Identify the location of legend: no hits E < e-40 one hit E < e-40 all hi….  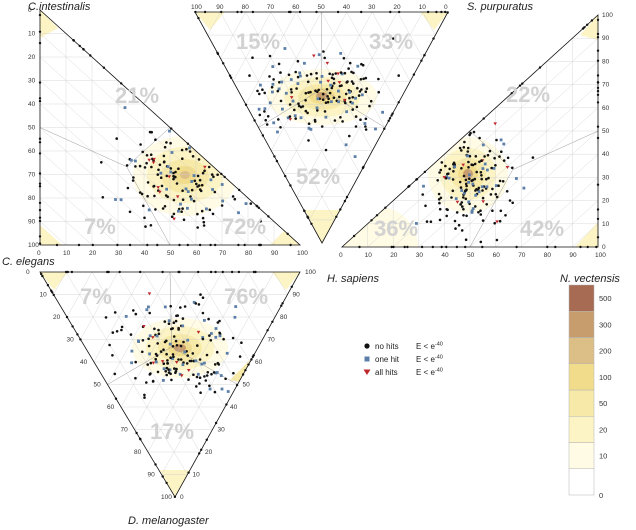
(403, 359).